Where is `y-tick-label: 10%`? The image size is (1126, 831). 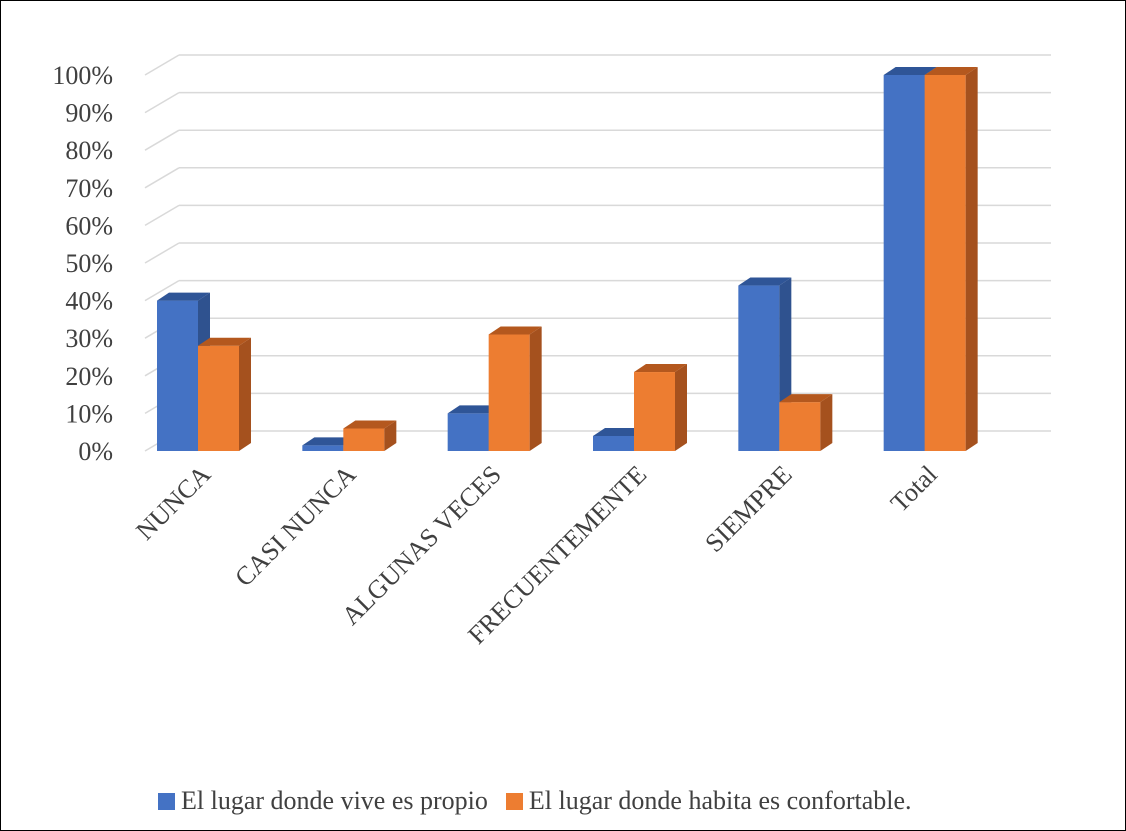
y-tick-label: 10% is located at coordinates (89, 413).